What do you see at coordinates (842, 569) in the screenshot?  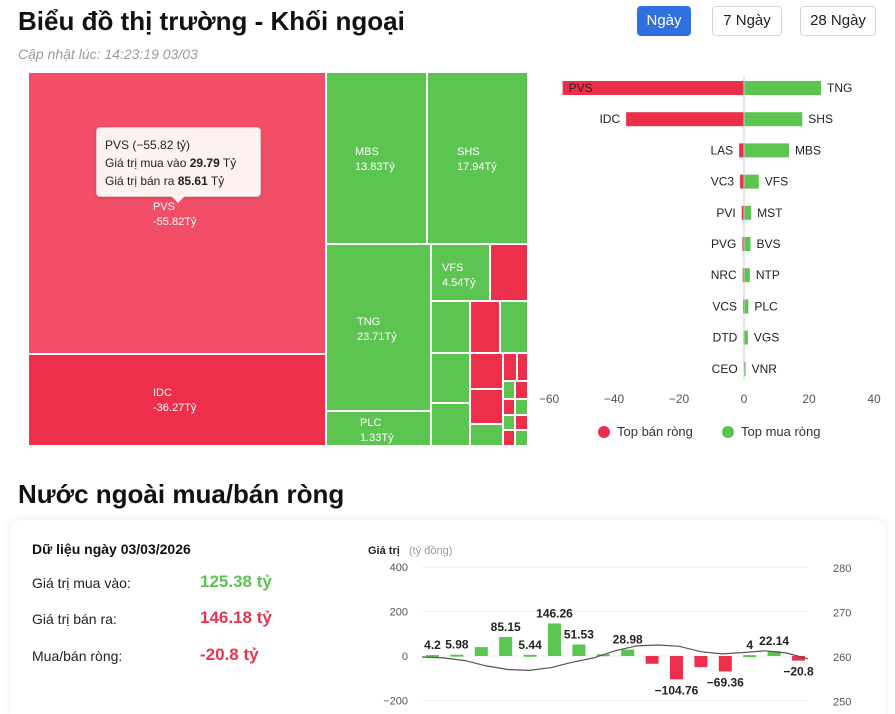 I see `y2-tick-label: 280` at bounding box center [842, 569].